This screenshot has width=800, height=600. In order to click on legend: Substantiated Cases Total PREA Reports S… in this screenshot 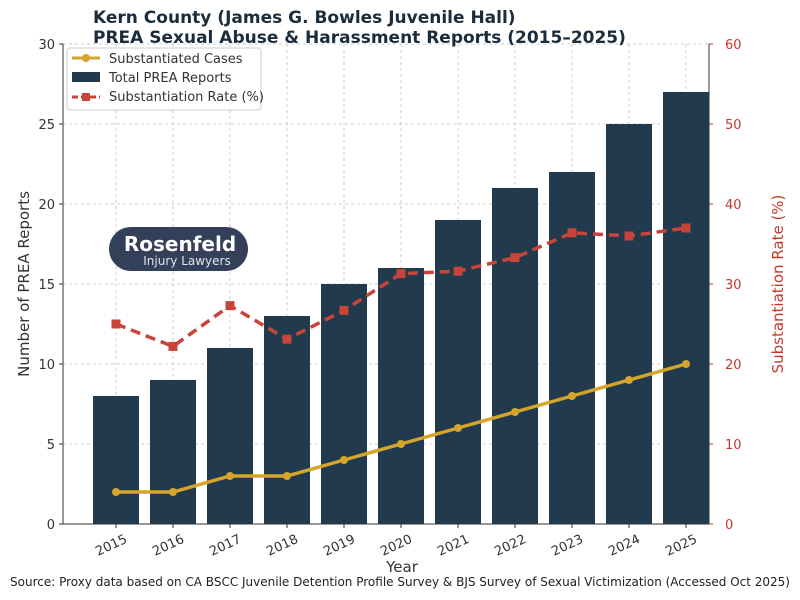, I will do `click(165, 79)`.